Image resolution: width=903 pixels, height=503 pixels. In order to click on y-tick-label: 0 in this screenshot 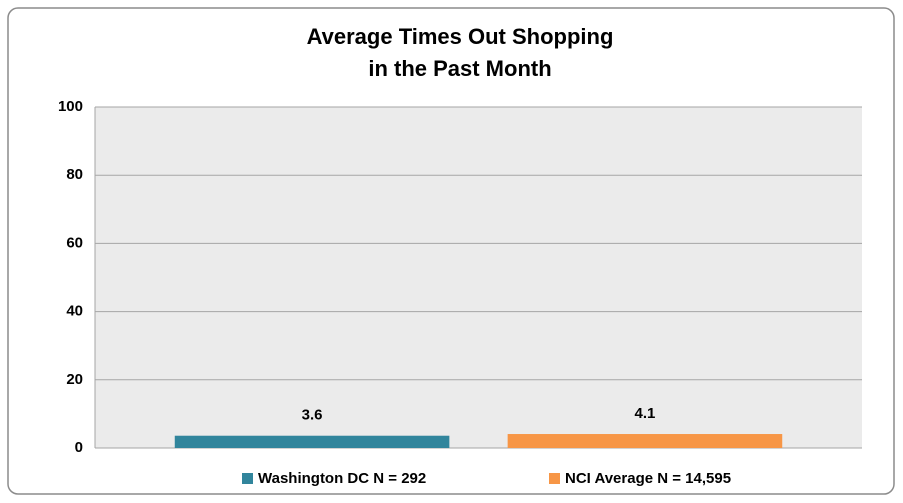, I will do `click(79, 447)`.